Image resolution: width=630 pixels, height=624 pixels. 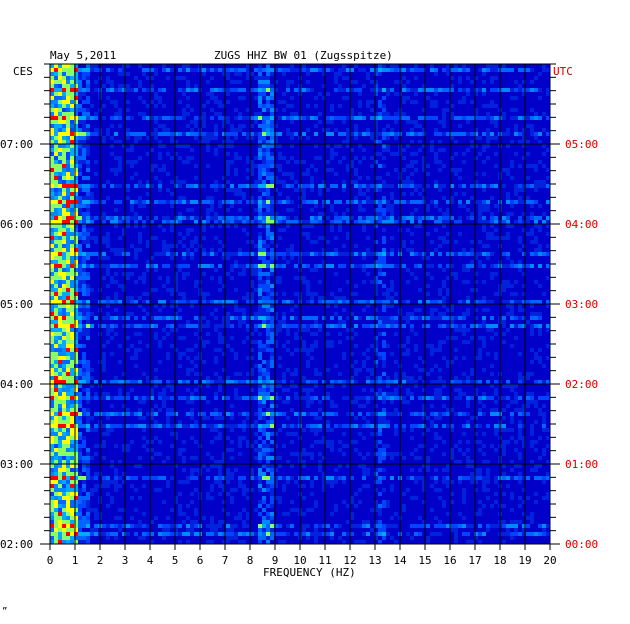 I want to click on left-zone-label: CES, so click(x=23, y=71).